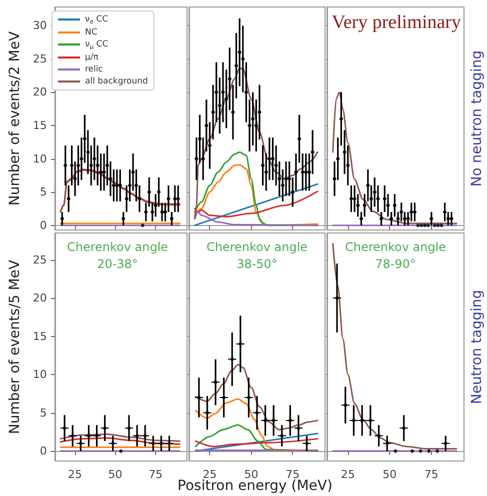 This screenshot has height=496, width=487. I want to click on annotation: 20-38°, so click(117, 264).